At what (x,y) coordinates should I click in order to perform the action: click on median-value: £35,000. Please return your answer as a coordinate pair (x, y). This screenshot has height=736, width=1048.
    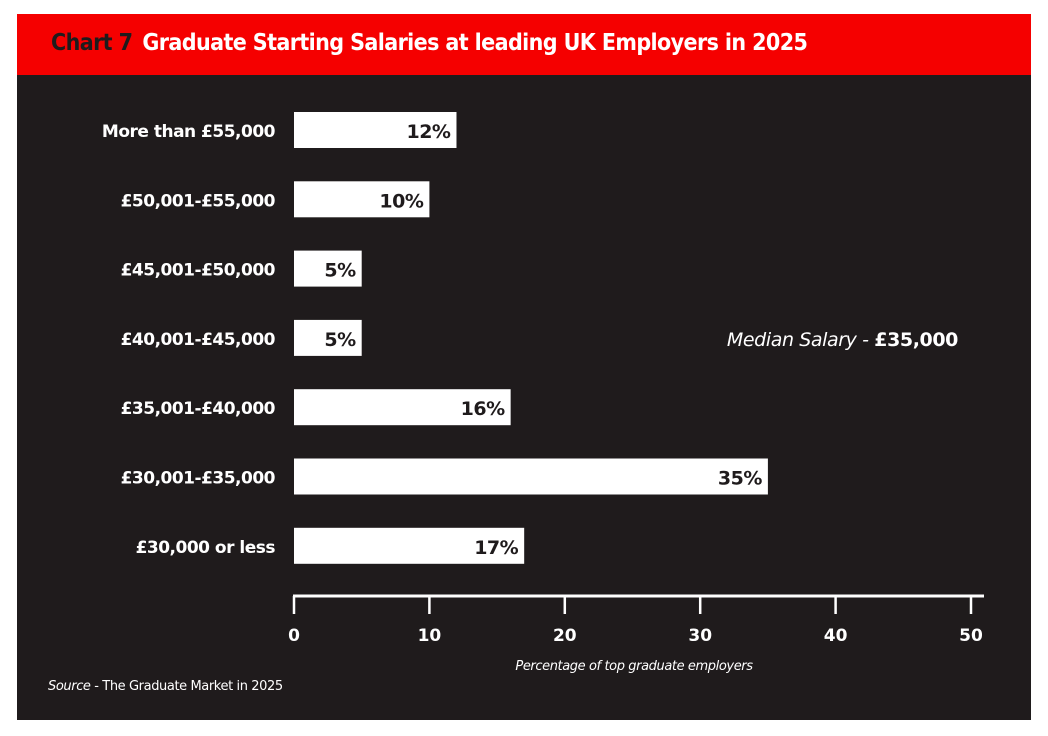
    Looking at the image, I should click on (916, 340).